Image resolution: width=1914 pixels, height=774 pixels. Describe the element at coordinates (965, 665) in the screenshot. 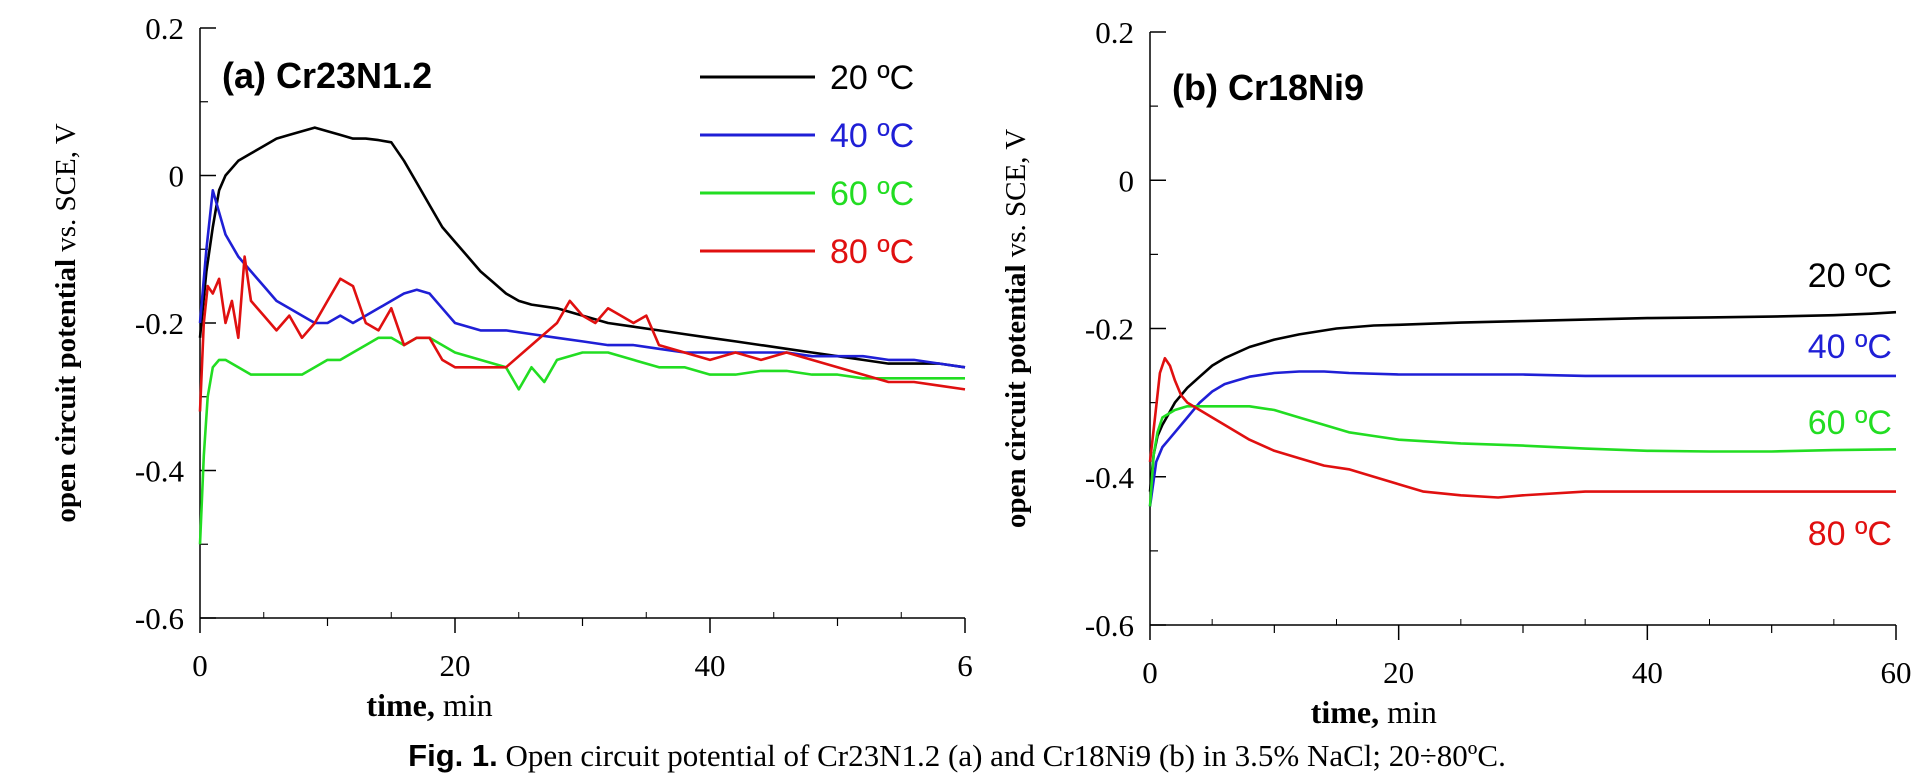

I see `x-tick-label: 6` at that location.